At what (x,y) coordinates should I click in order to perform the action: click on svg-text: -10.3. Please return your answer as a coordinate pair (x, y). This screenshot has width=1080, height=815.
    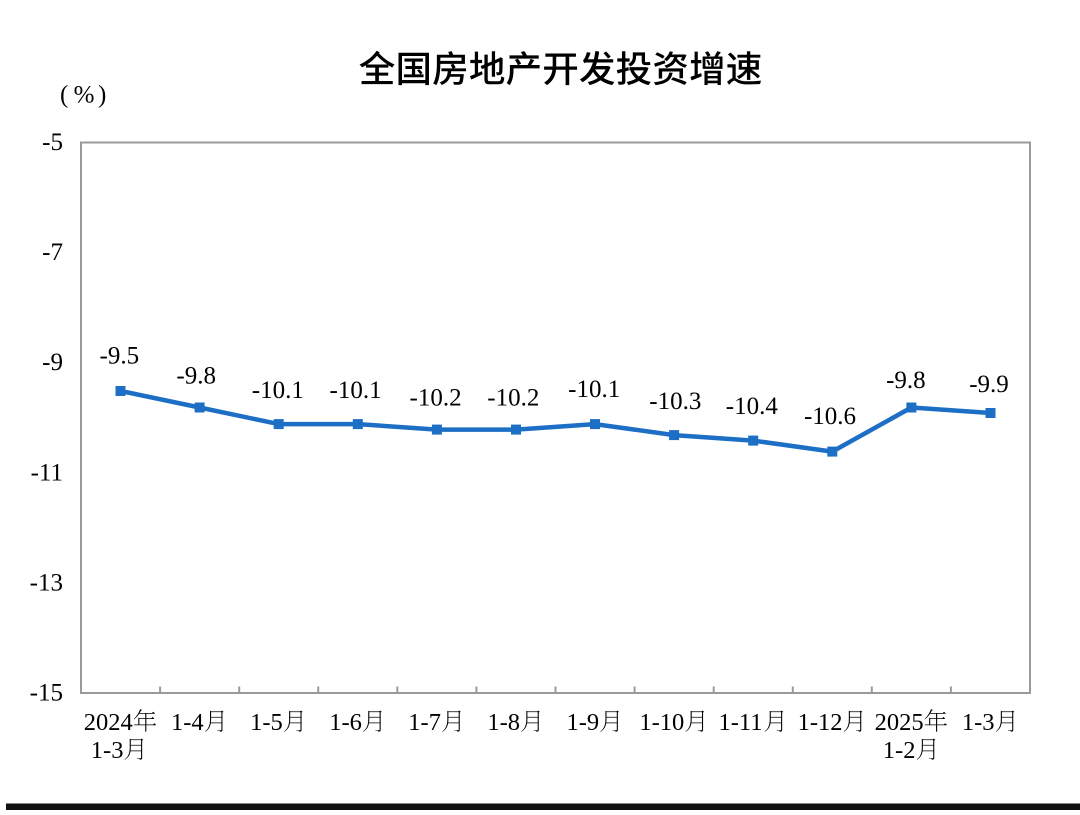
    Looking at the image, I should click on (675, 401).